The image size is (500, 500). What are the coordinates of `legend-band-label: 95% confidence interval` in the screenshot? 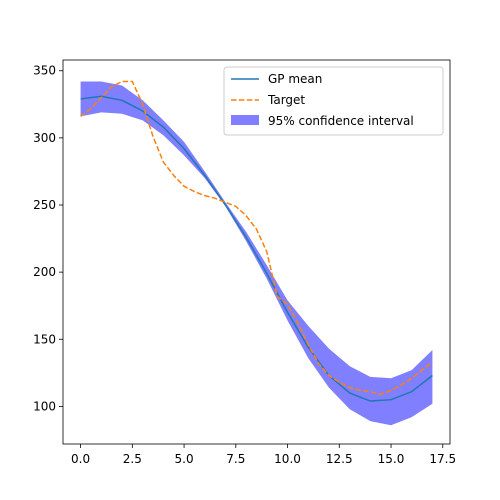 It's located at (341, 121).